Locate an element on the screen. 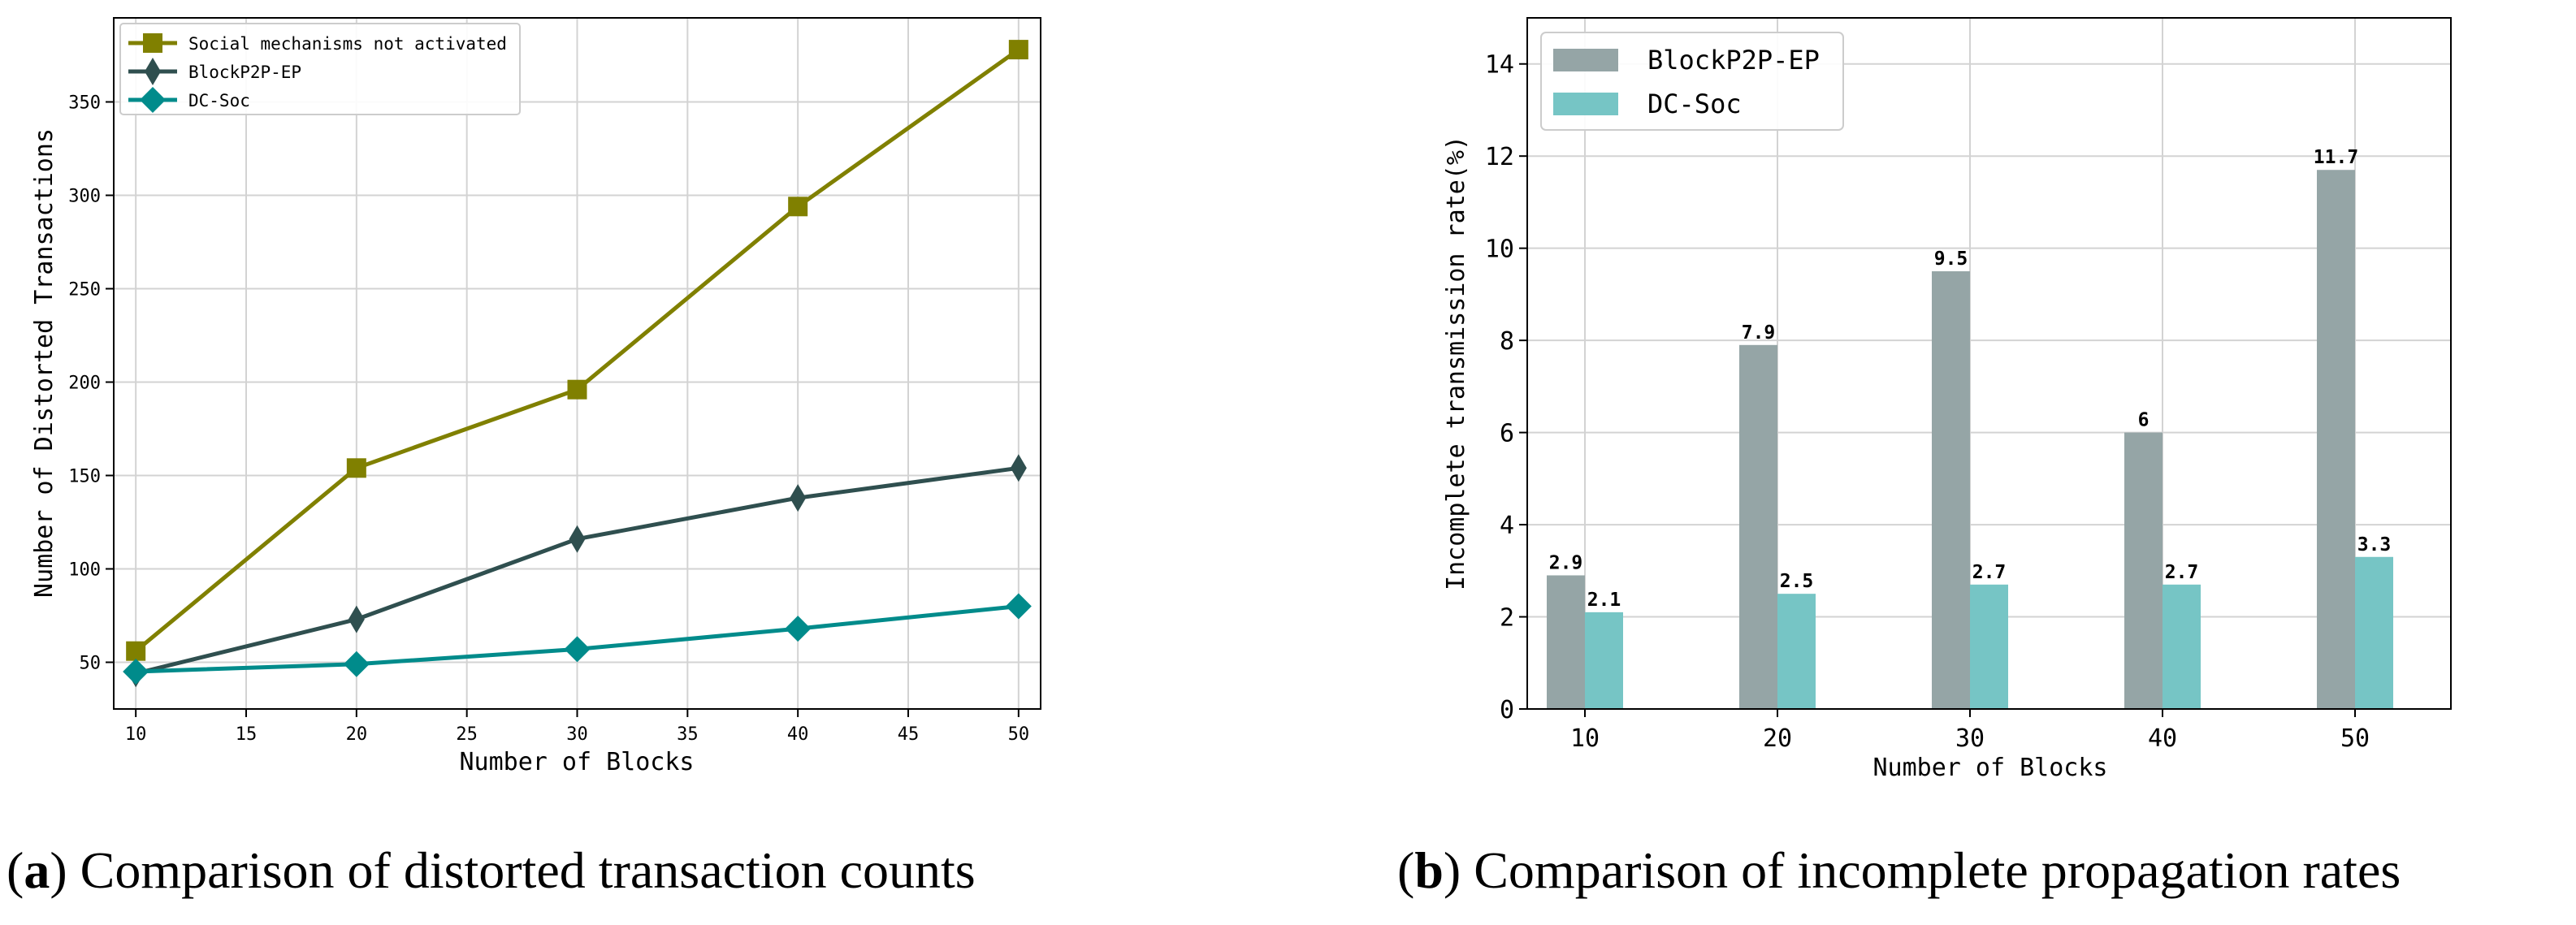 This screenshot has width=2576, height=925. tick-label-y-a: 300 is located at coordinates (85, 197).